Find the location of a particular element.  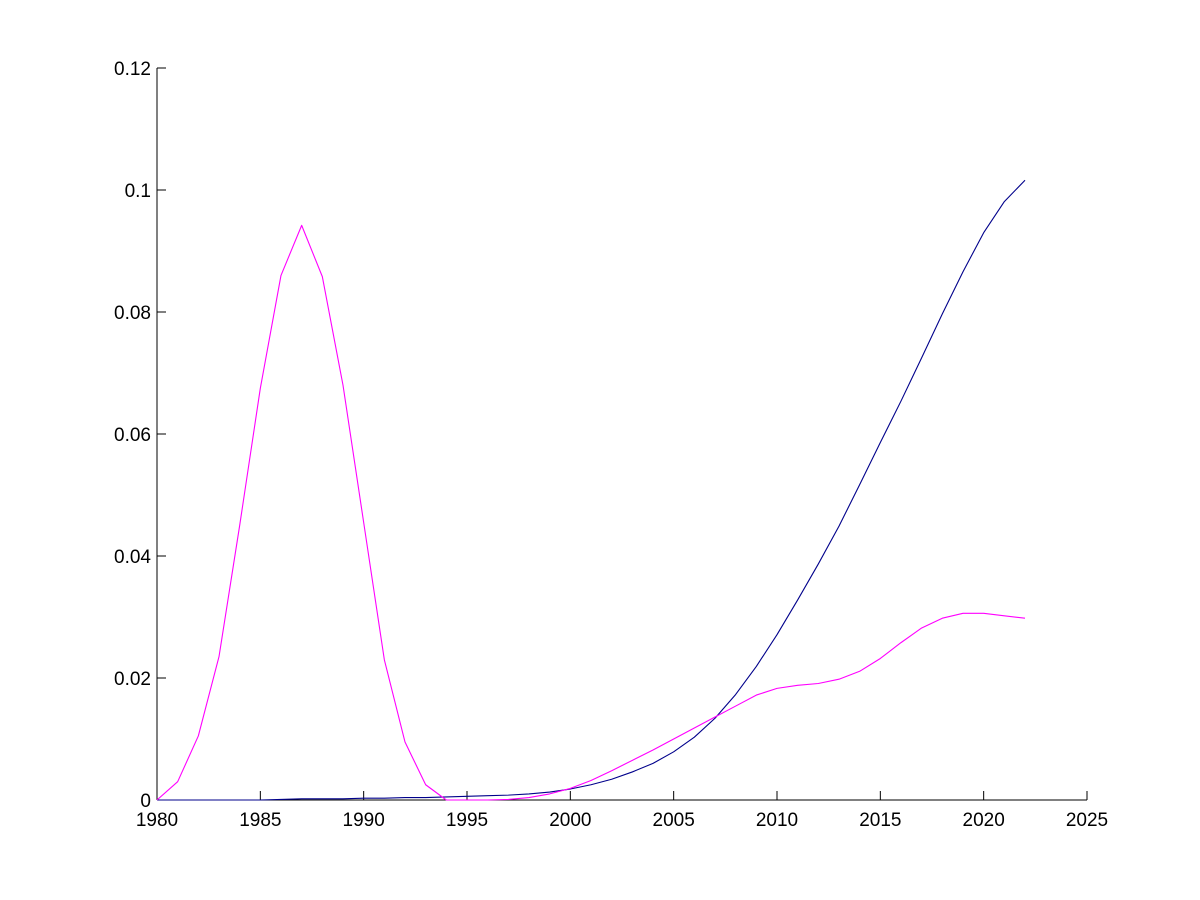

y-tick-label: 0.04 is located at coordinates (132, 557).